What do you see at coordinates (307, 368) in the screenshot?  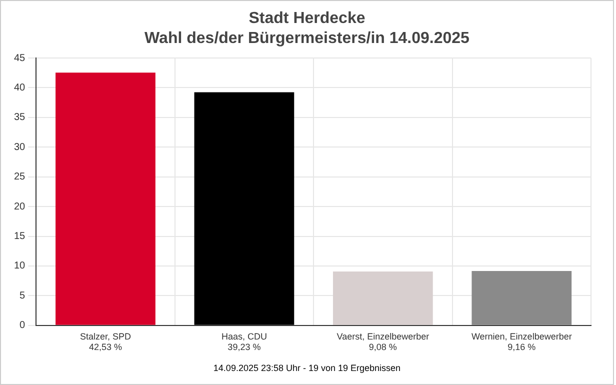 I see `text: 14.09.2025 23:58 Uhr - 19 von 19 Ergebnissen` at bounding box center [307, 368].